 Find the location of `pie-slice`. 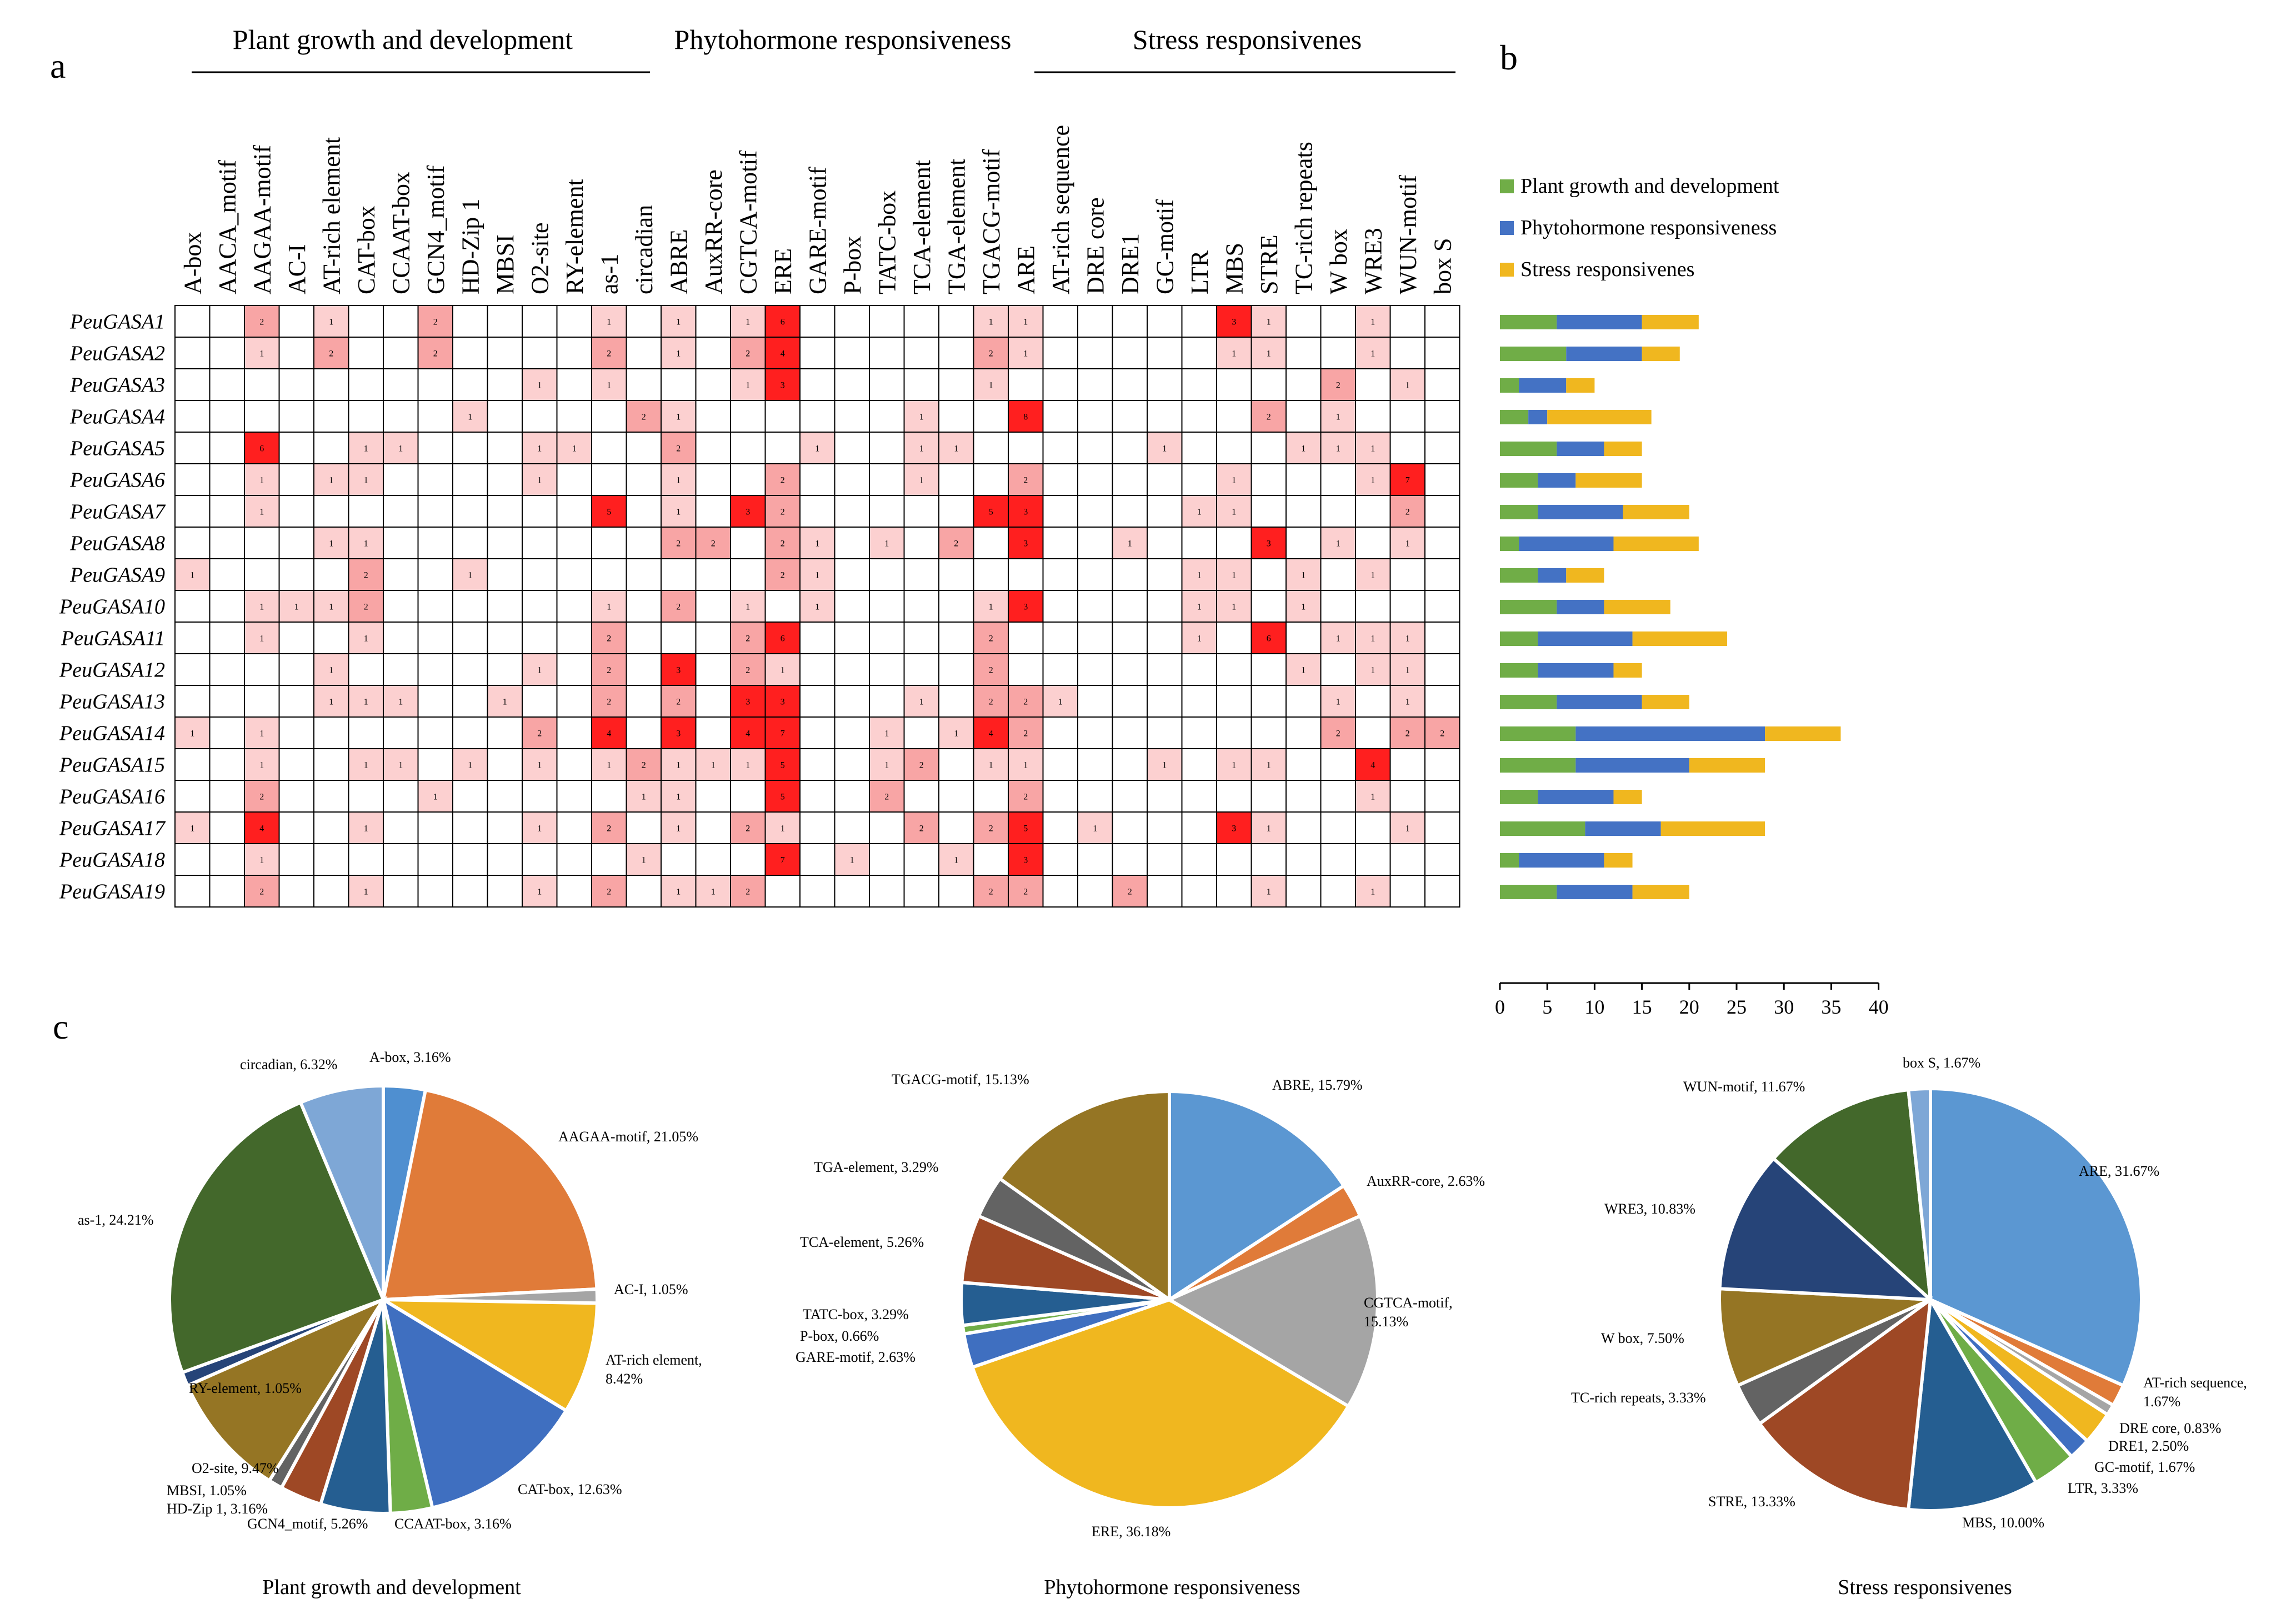

pie-slice is located at coordinates (1852, 1195).